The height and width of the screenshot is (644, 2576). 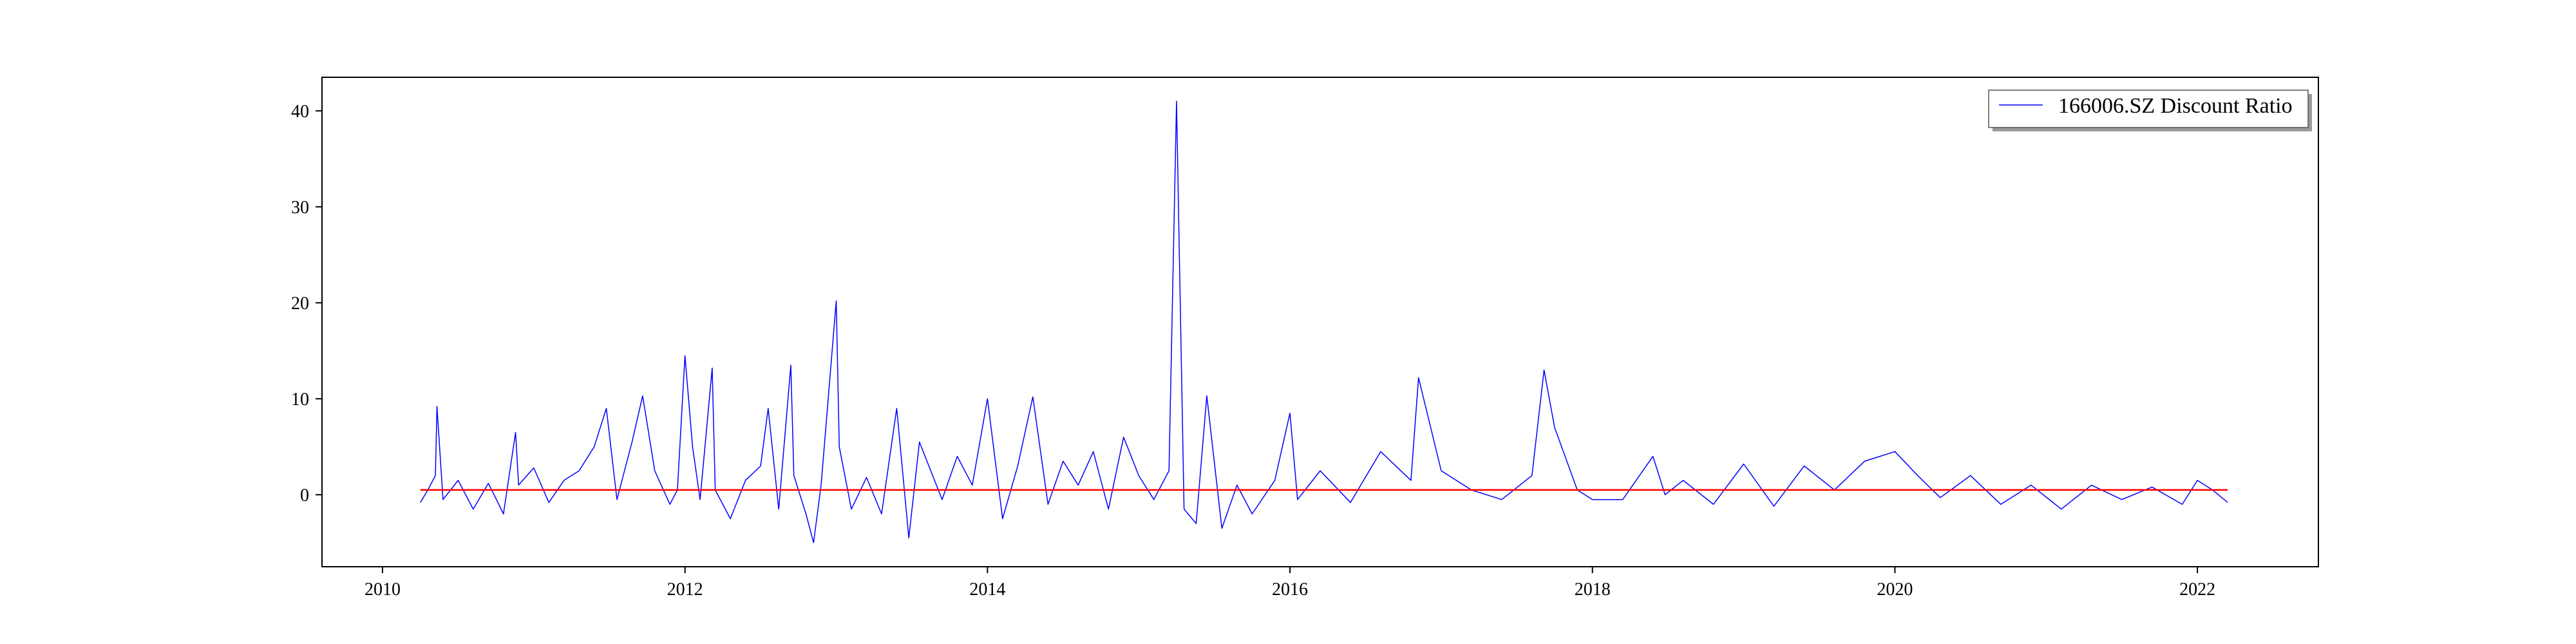 I want to click on y-tick-label: 0, so click(x=304, y=496).